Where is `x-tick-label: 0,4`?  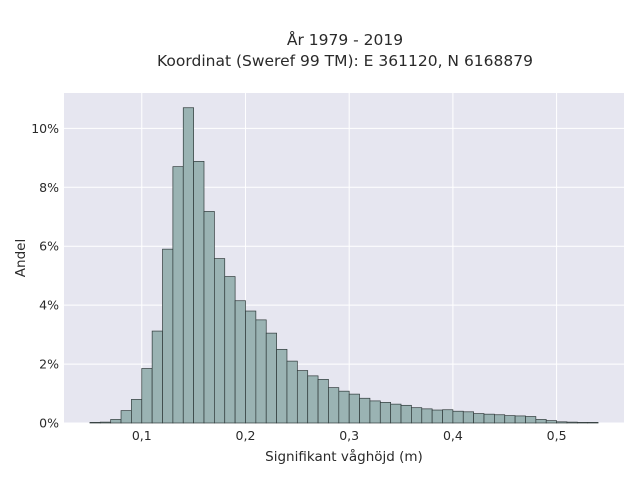 x-tick-label: 0,4 is located at coordinates (453, 435).